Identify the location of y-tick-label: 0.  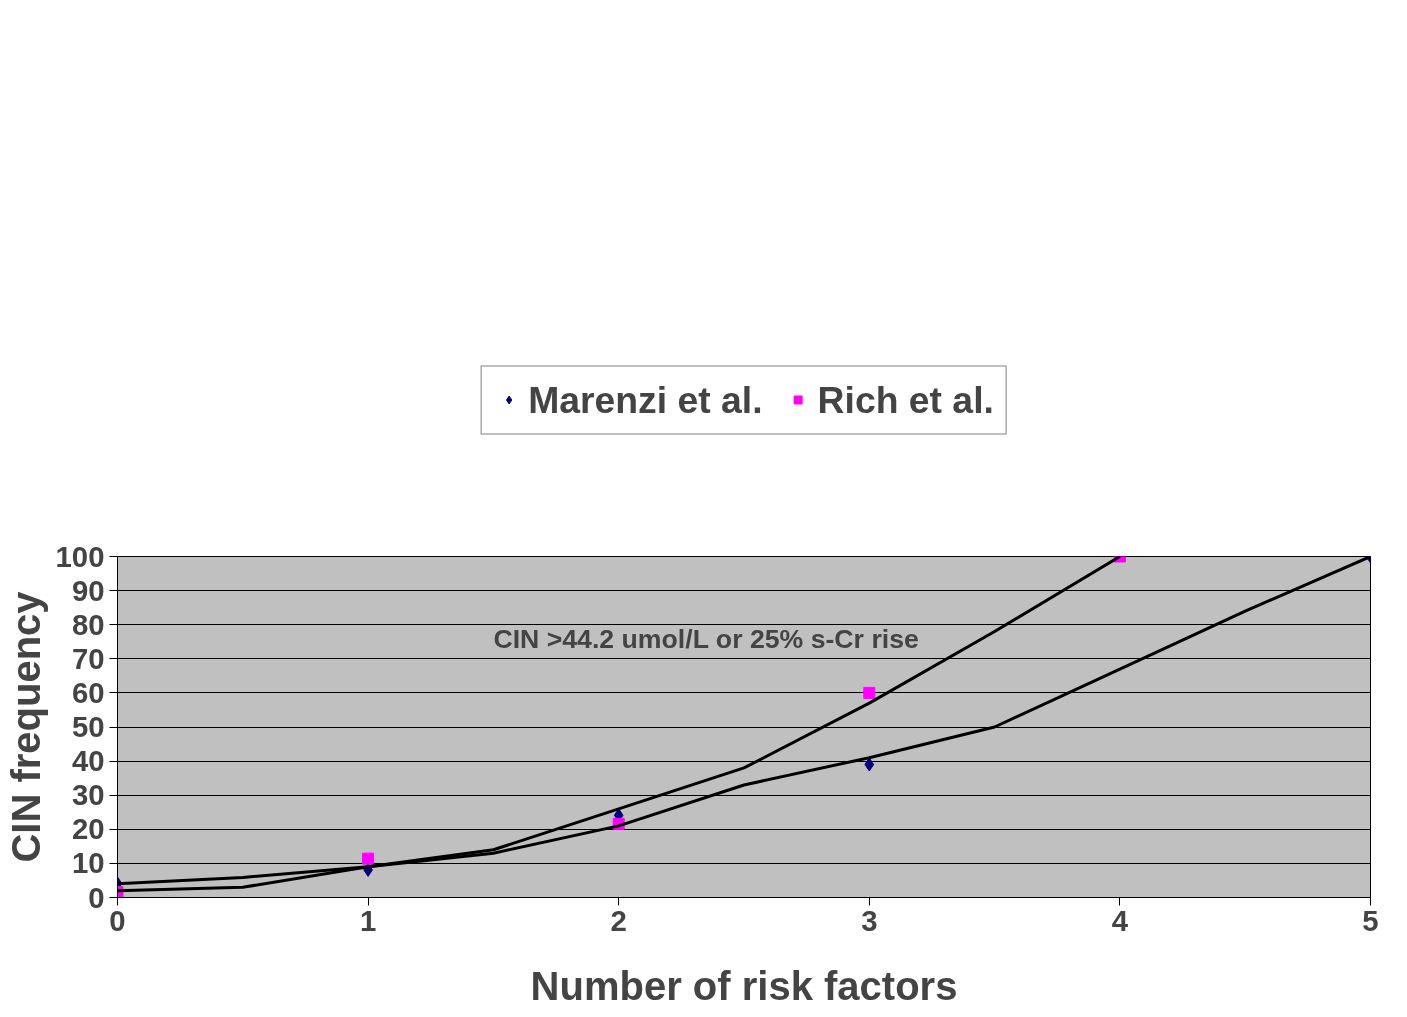
(96, 897).